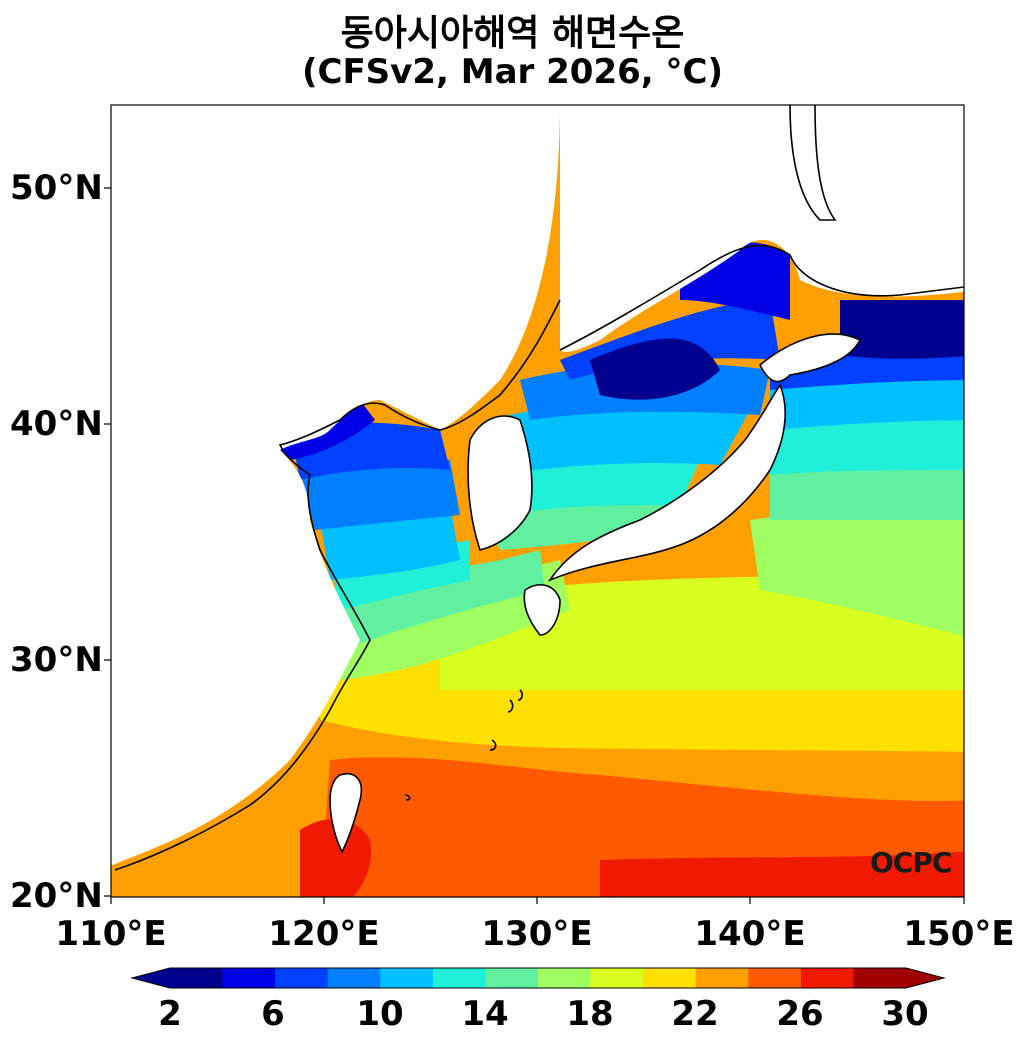 The width and height of the screenshot is (1025, 1049). Describe the element at coordinates (346, 812) in the screenshot. I see `taiwan-land` at that location.